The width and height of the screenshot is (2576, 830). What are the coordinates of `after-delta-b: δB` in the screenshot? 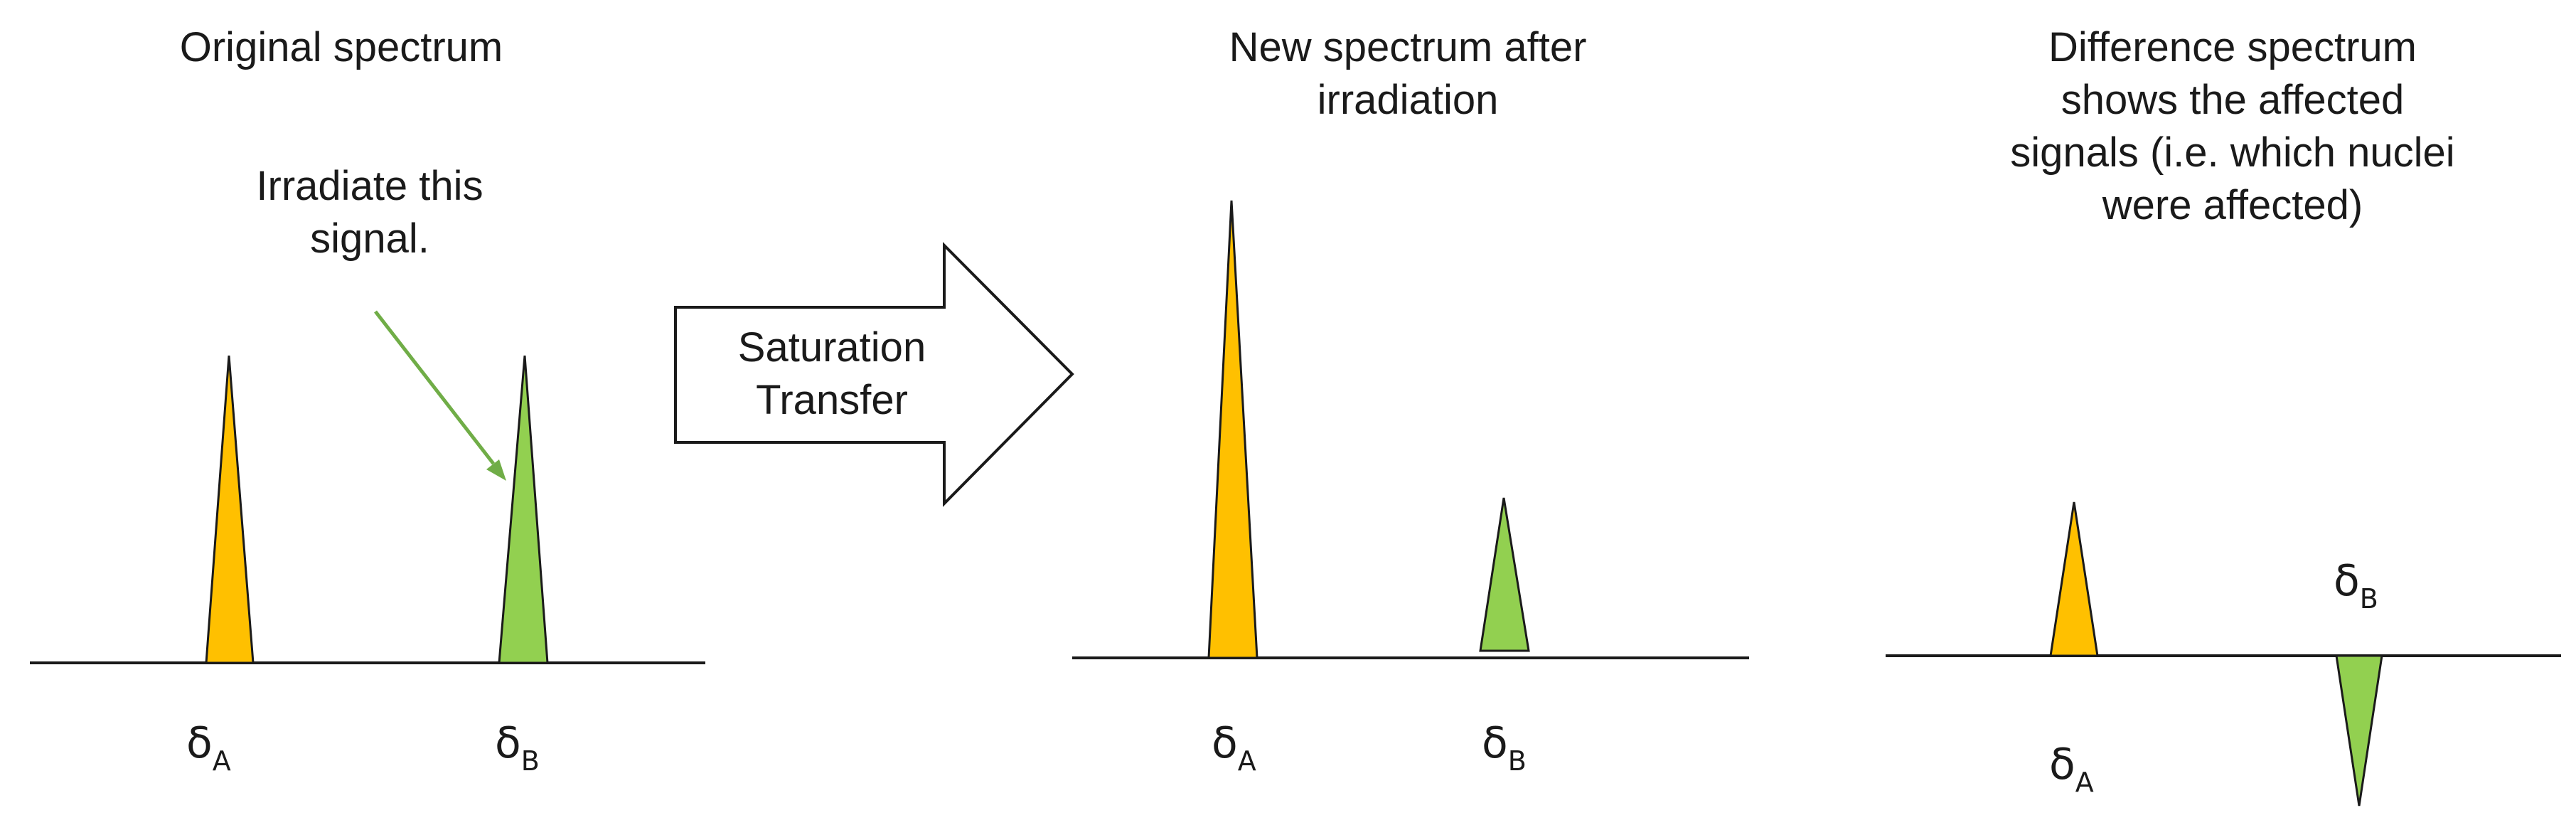 It's located at (1504, 747).